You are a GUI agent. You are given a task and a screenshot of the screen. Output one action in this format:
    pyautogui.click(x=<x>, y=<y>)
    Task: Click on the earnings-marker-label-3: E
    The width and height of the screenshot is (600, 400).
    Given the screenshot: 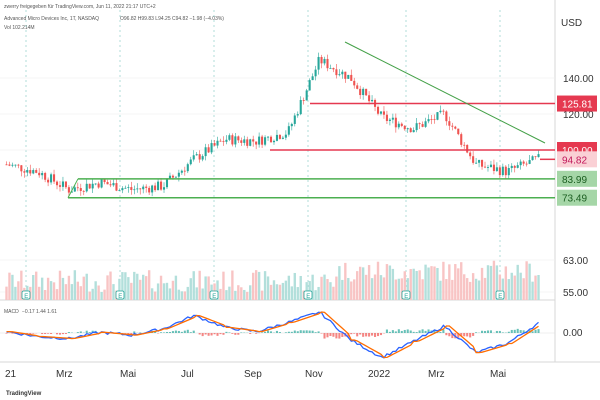 What is the action you would take?
    pyautogui.click(x=308, y=297)
    